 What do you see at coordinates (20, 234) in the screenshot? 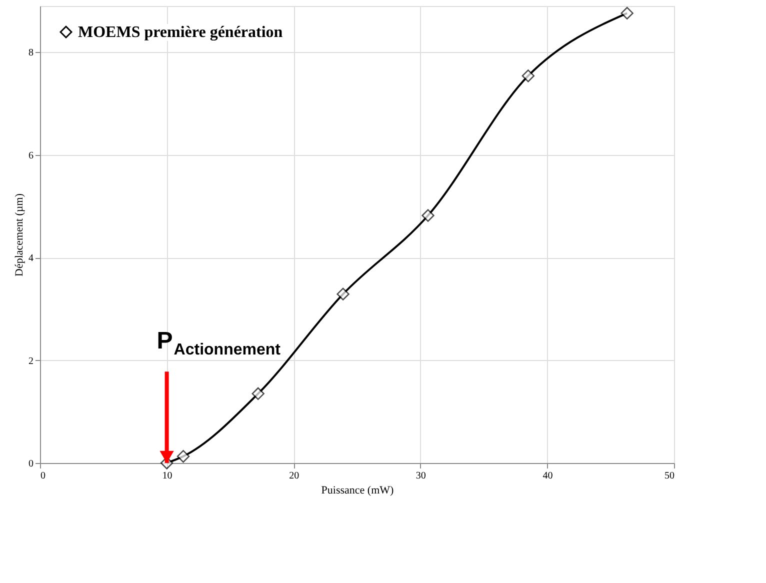
I see `y-axis-title: Déplacement (µm)` at bounding box center [20, 234].